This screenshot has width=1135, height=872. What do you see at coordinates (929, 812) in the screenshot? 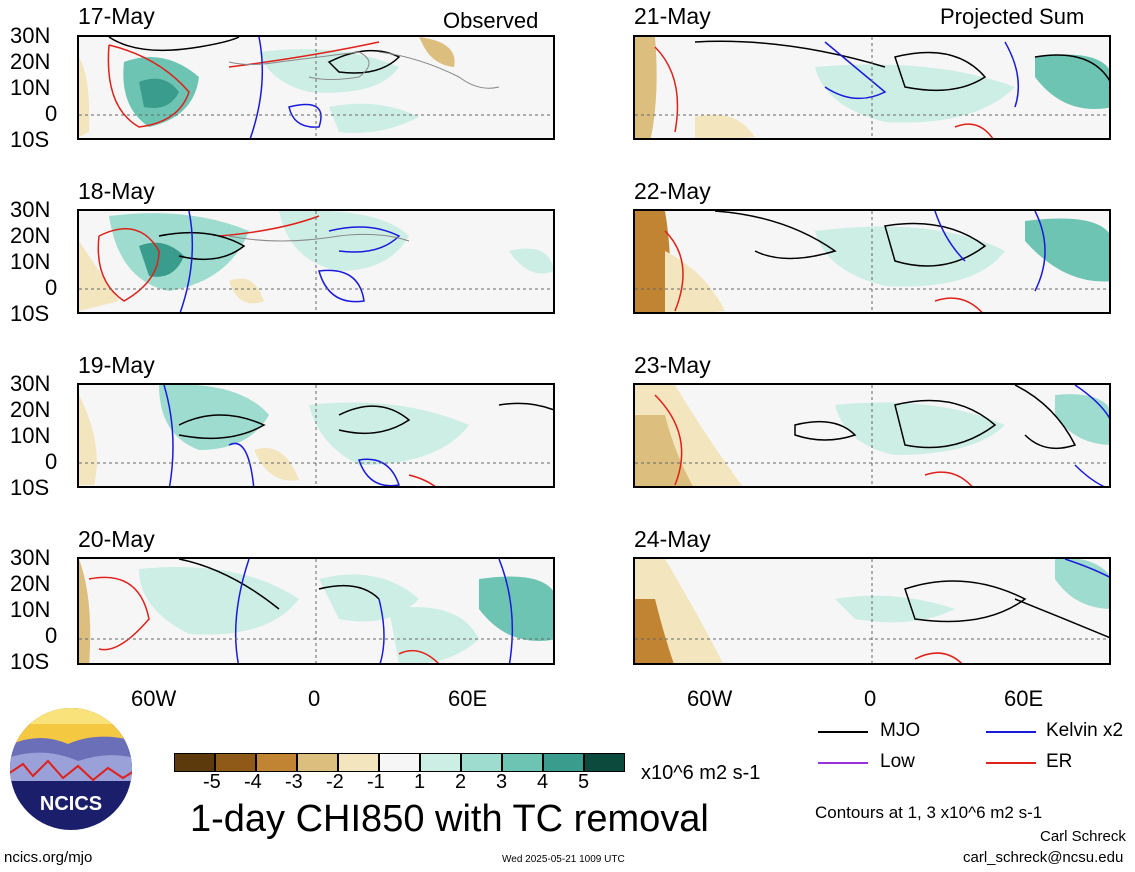
I see `contours-note: Contours at 1, 3 x10^6 m2 s-1` at bounding box center [929, 812].